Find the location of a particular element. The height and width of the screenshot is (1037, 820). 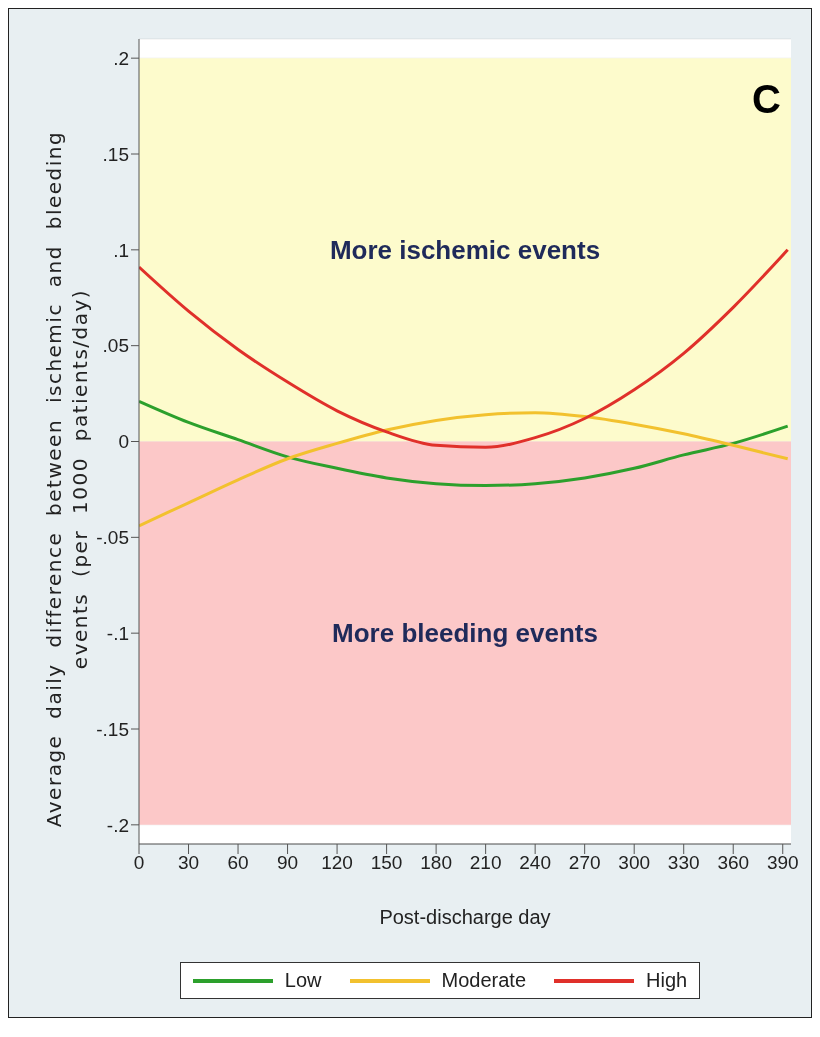

y-axis-title: Average daily difference between ischemic and bleeding events (per 1000 patients/day) is located at coordinates (67, 479).